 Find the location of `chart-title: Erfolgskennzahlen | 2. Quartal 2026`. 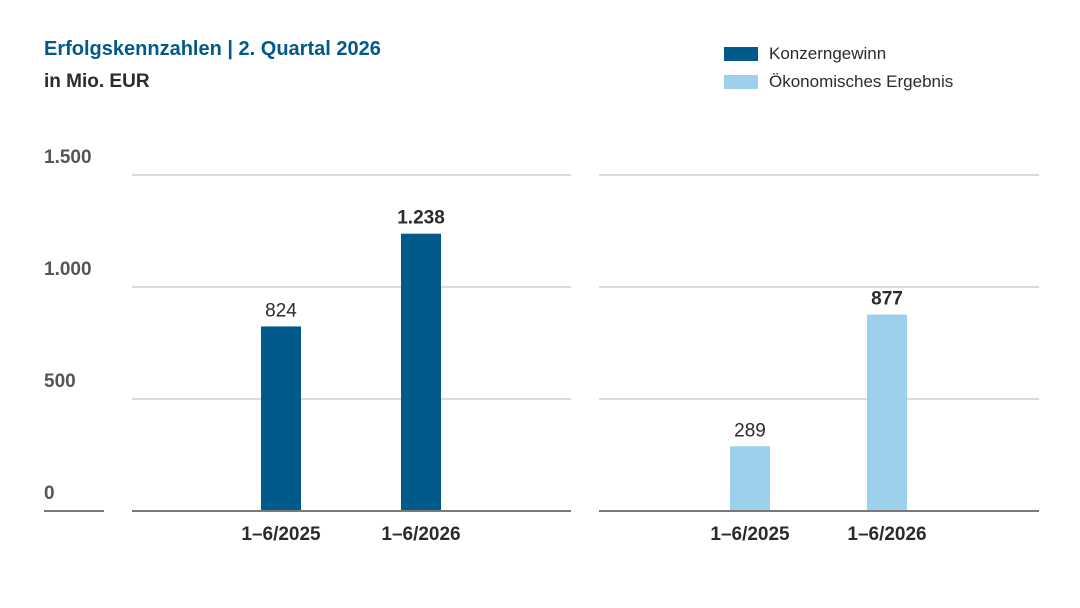

chart-title: Erfolgskennzahlen | 2. Quartal 2026 is located at coordinates (212, 49).